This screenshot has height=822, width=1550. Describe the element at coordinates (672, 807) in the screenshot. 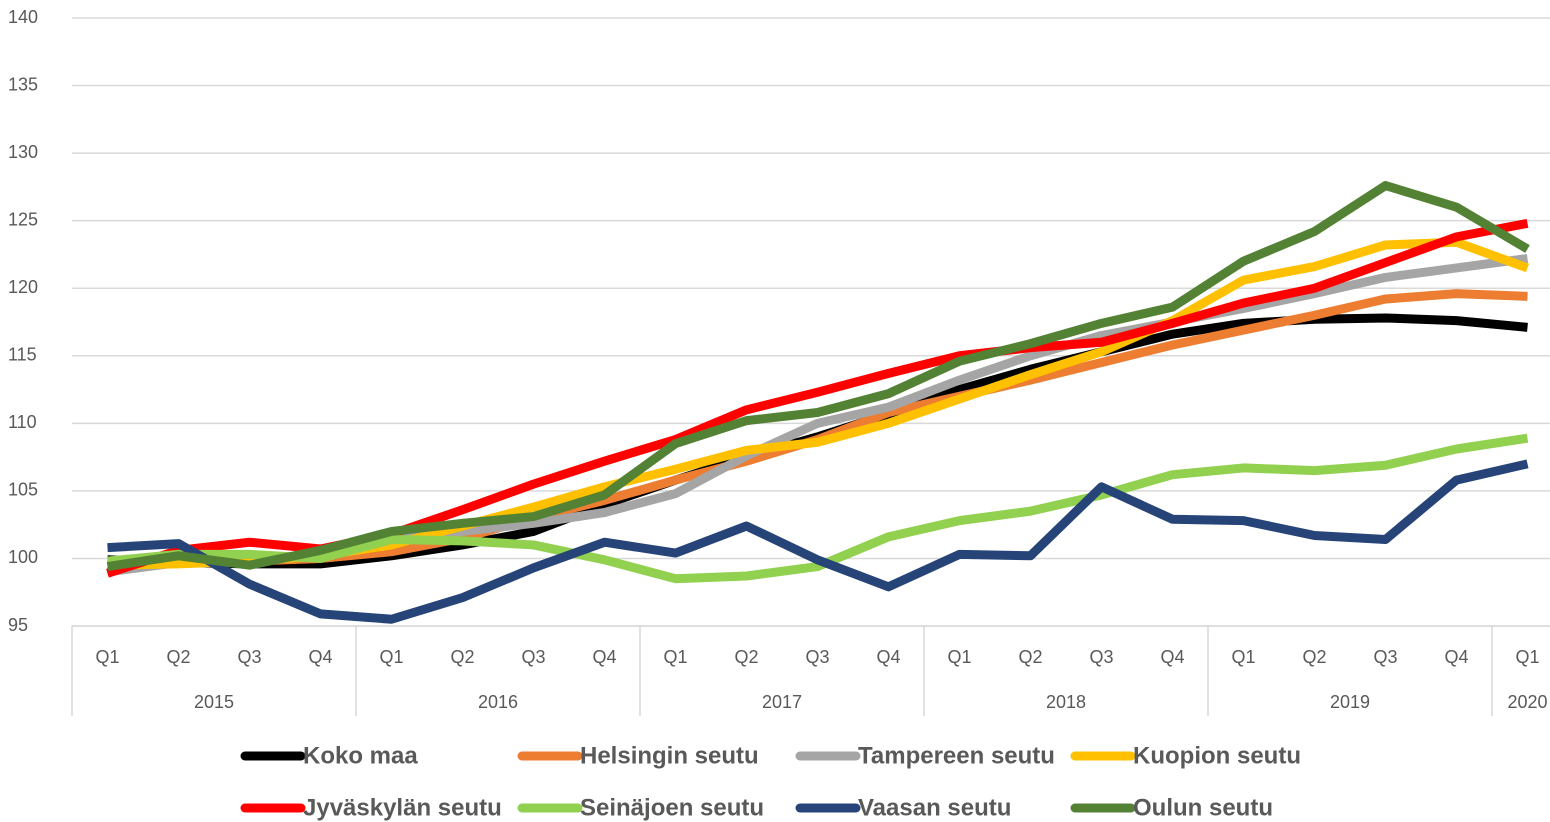

I see `legend-label: Seinäjoen seutu` at that location.